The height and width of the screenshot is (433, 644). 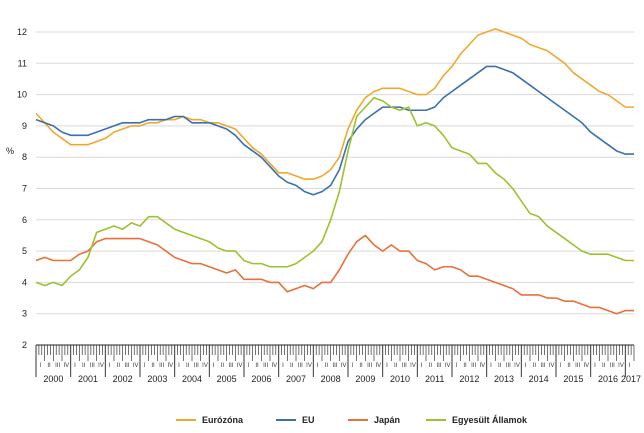 What do you see at coordinates (24, 126) in the screenshot?
I see `y-tick-label: 9` at bounding box center [24, 126].